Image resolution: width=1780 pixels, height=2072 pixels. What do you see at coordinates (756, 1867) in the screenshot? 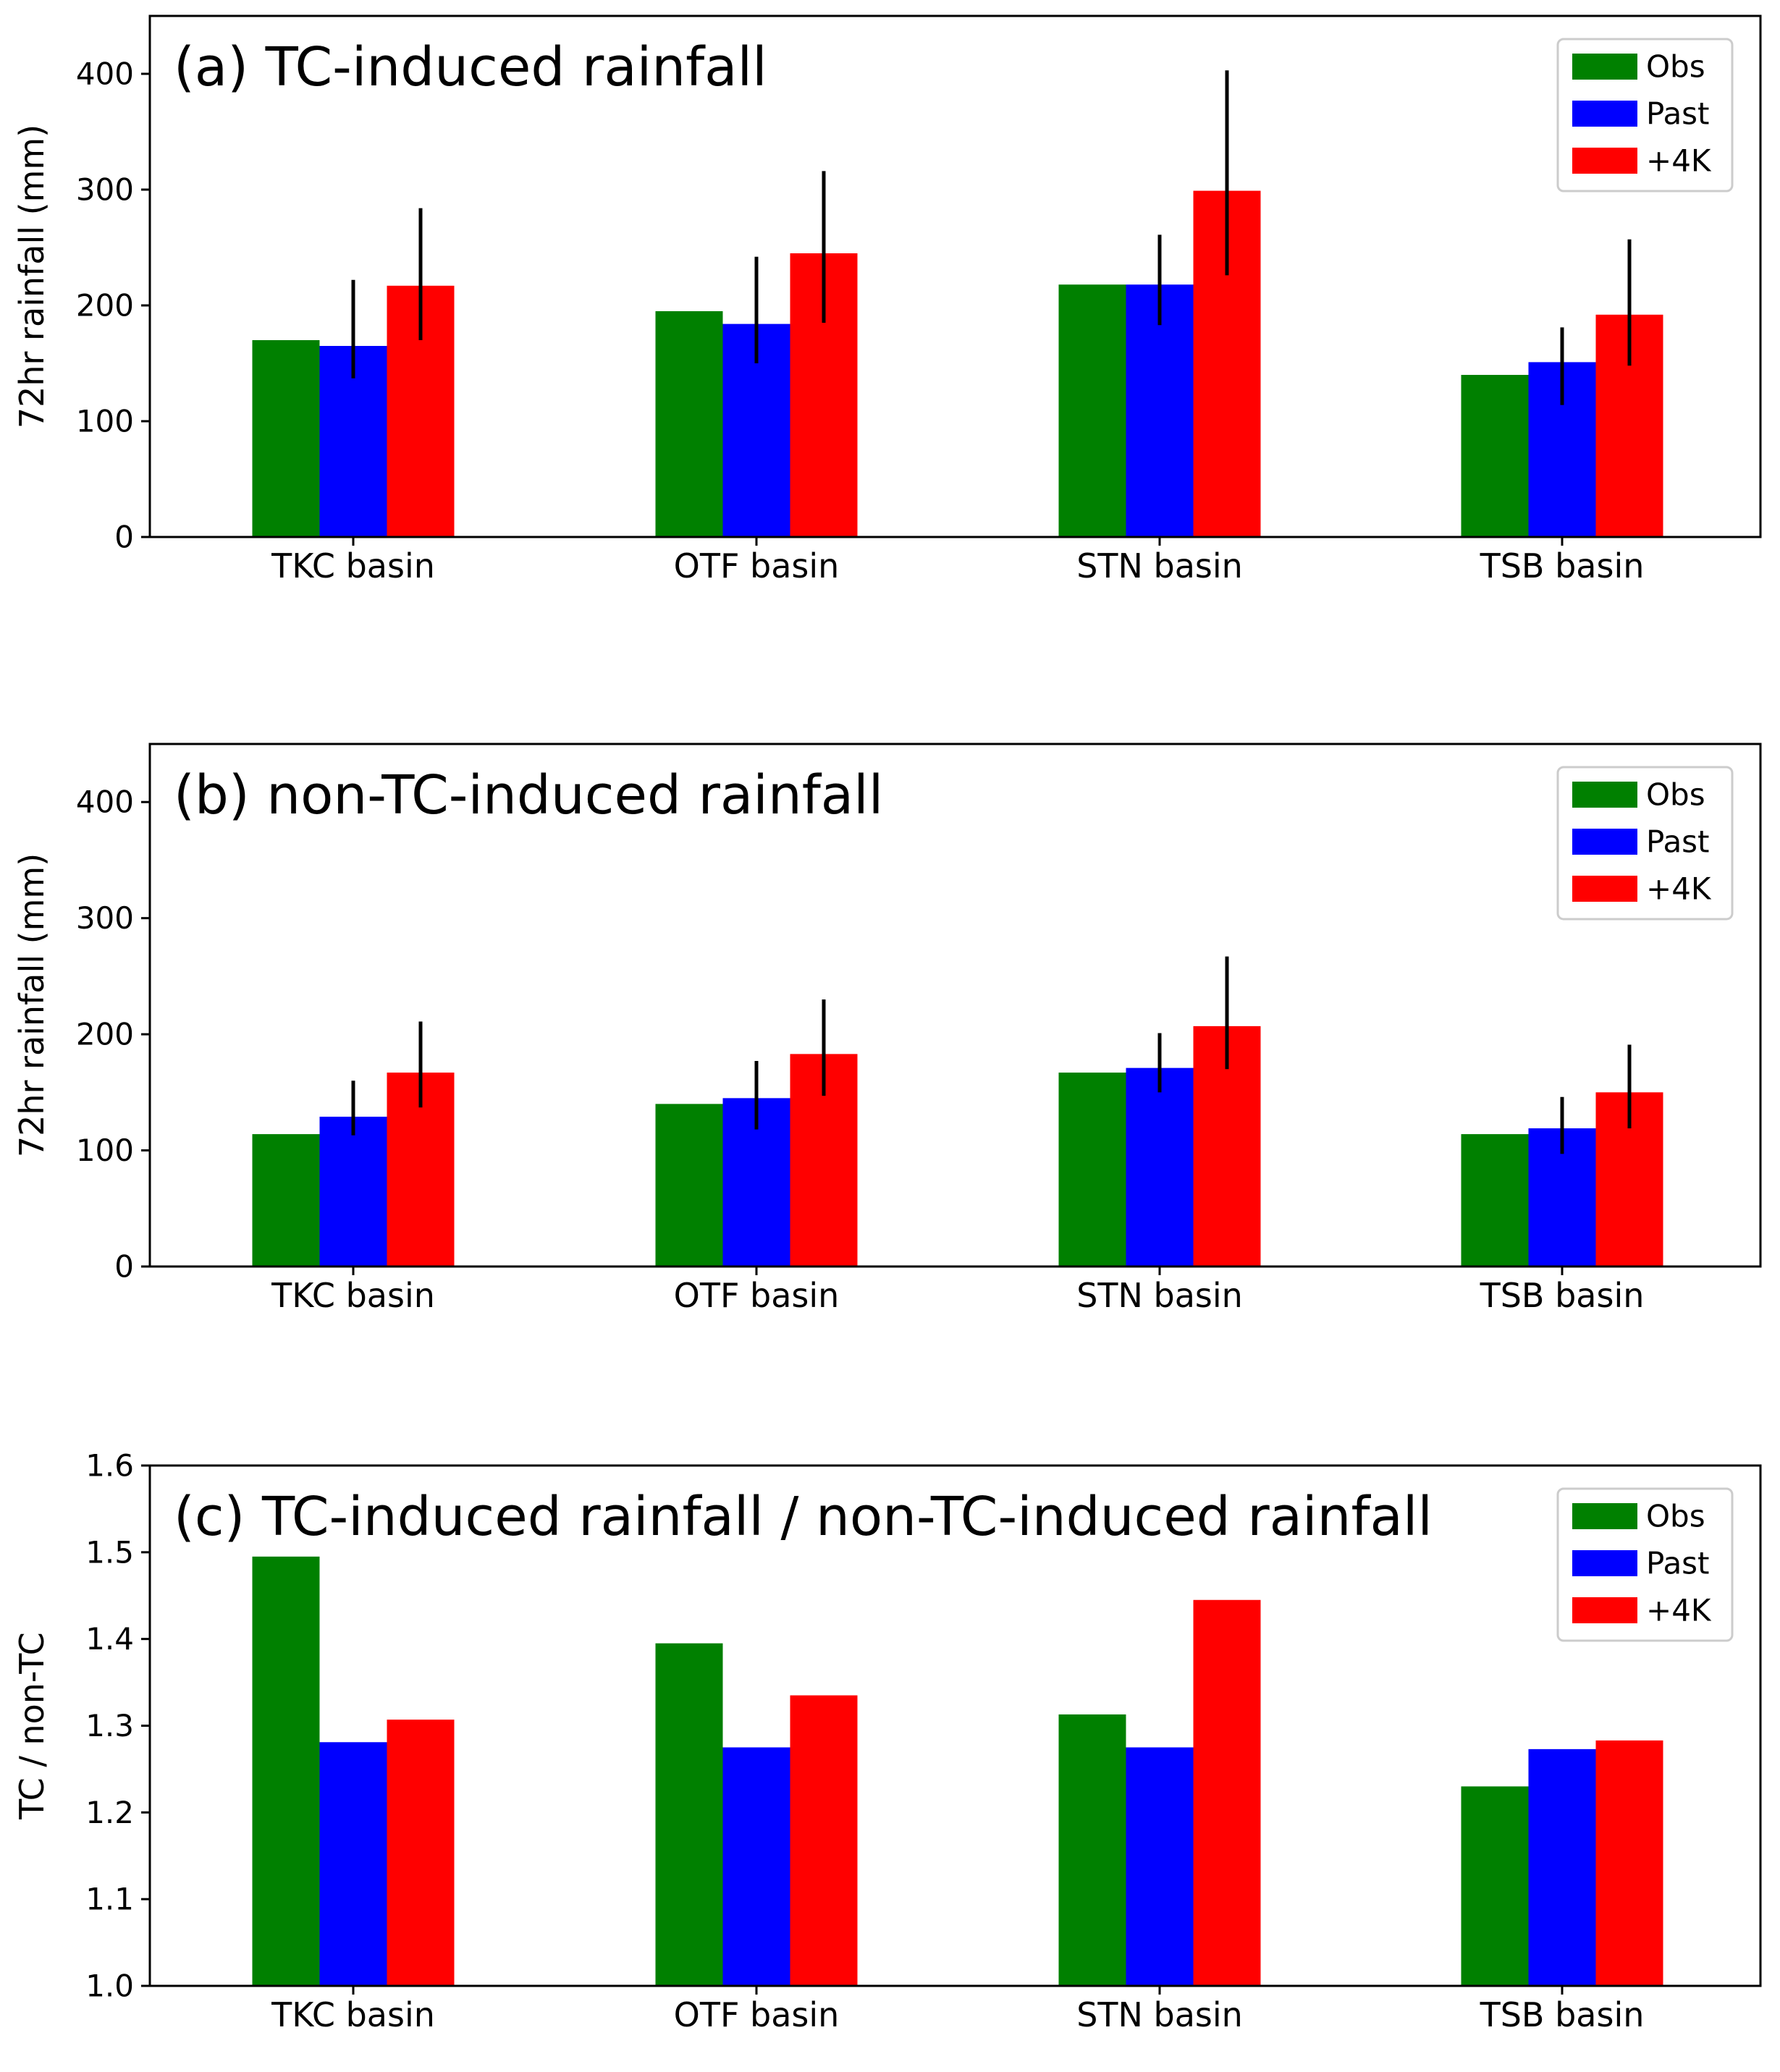
I see `bar-past-otf-basin` at bounding box center [756, 1867].